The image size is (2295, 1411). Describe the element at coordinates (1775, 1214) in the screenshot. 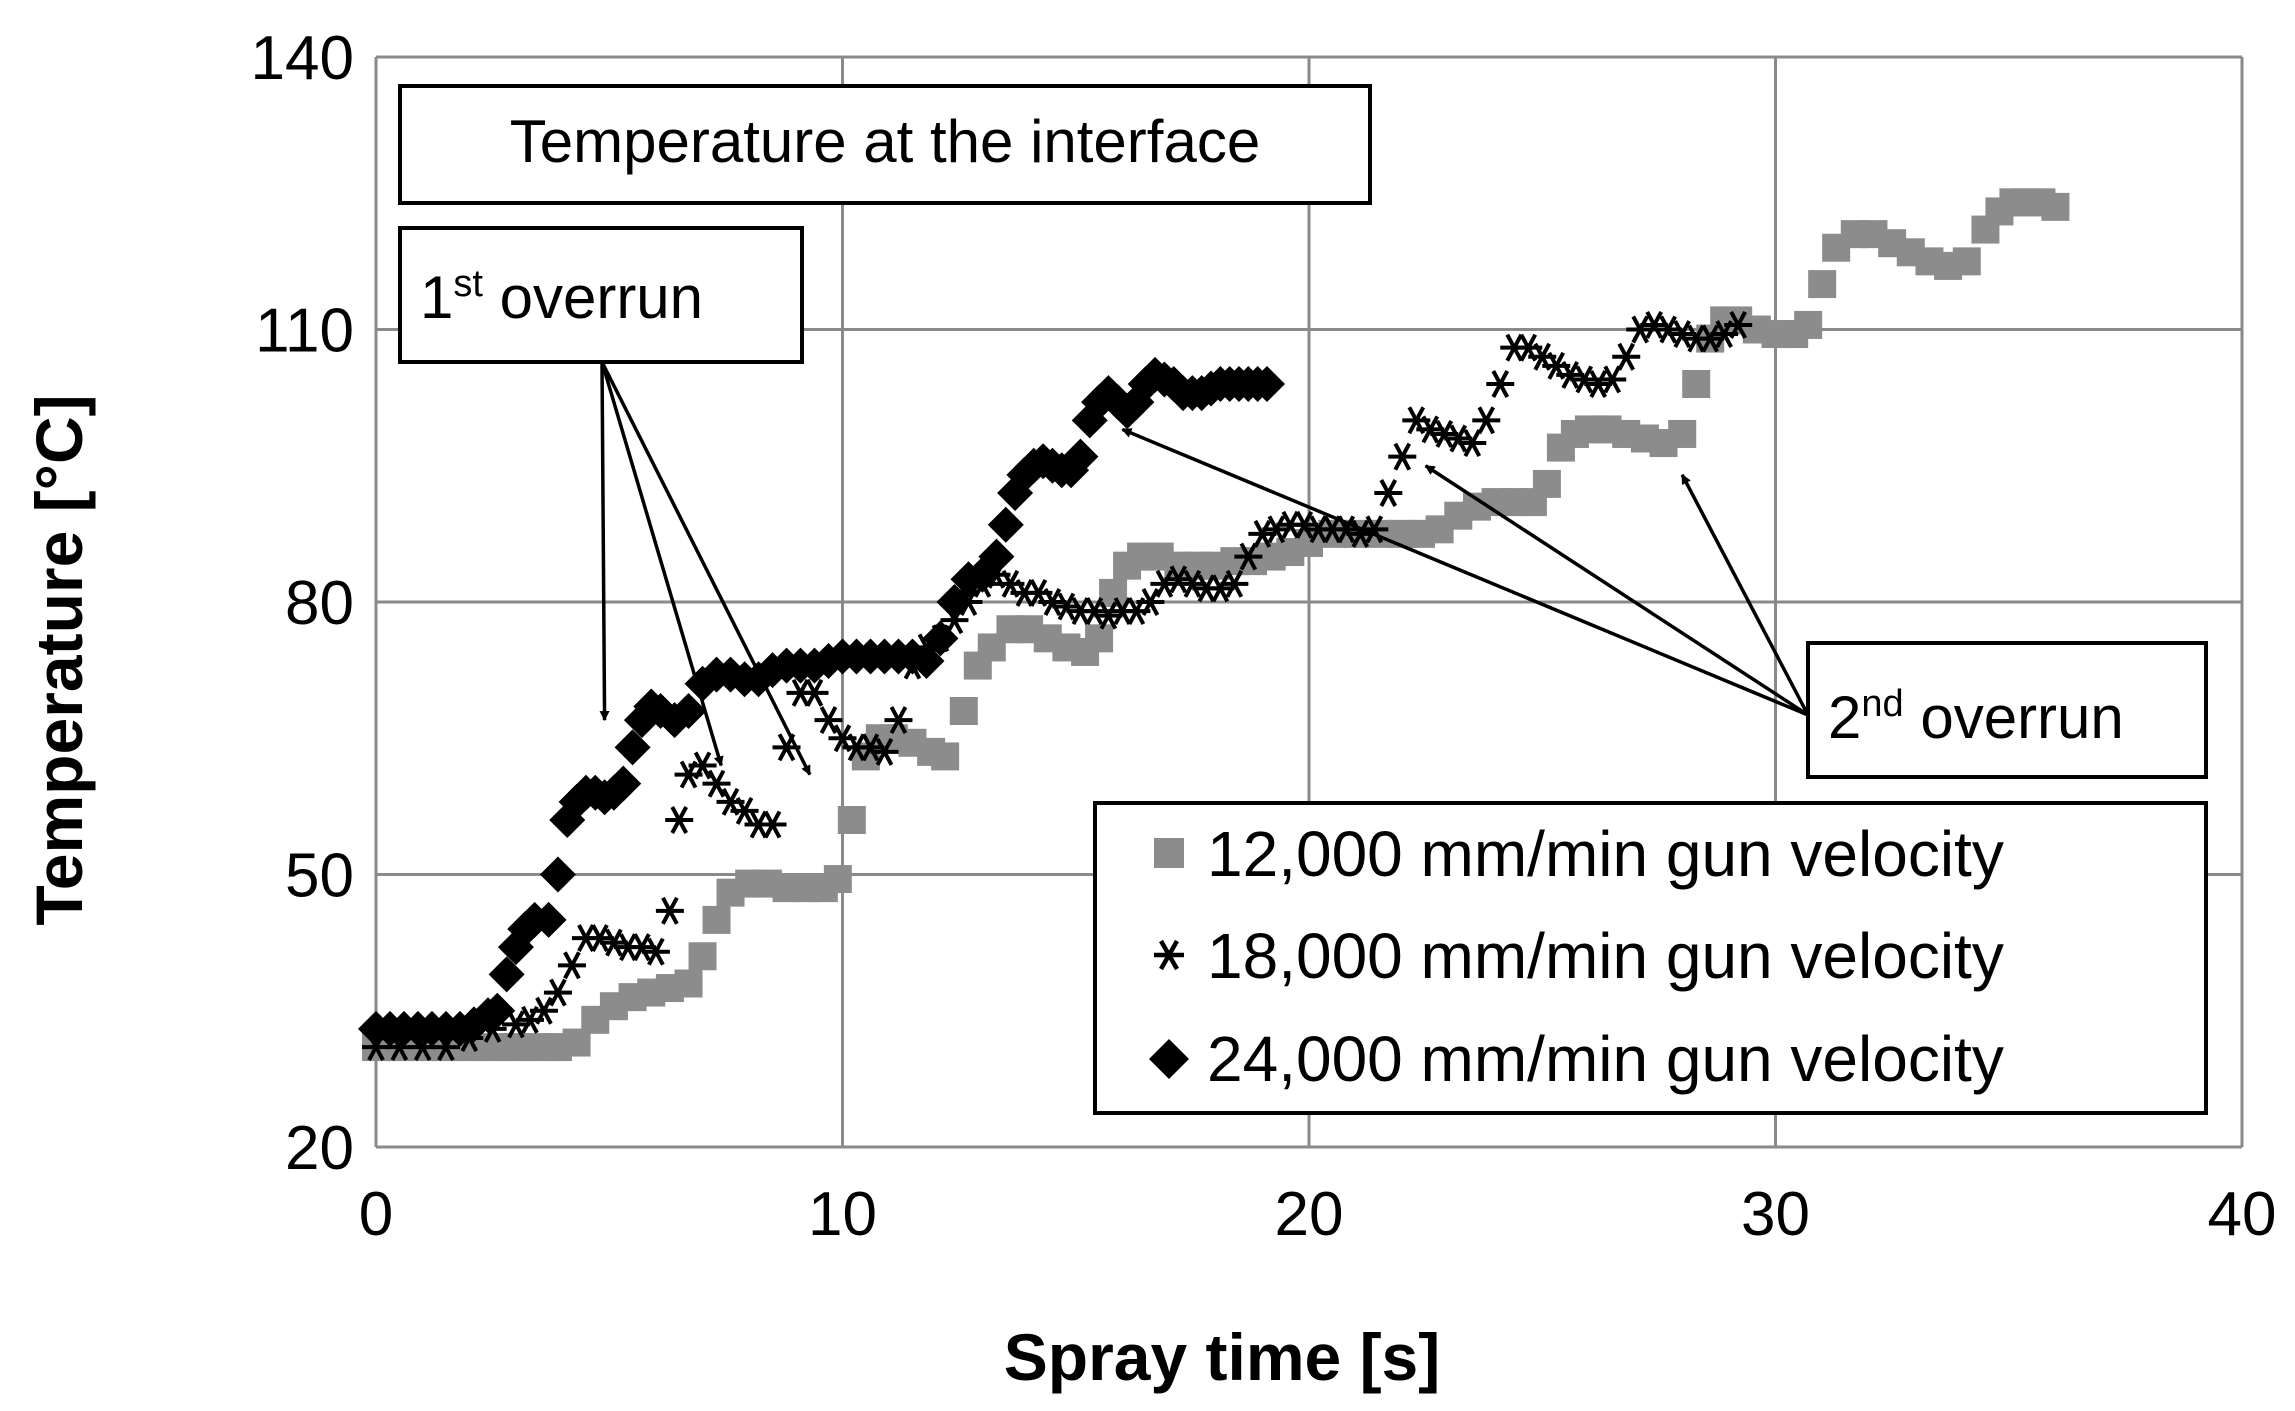

I see `x-tick-label: 30` at that location.